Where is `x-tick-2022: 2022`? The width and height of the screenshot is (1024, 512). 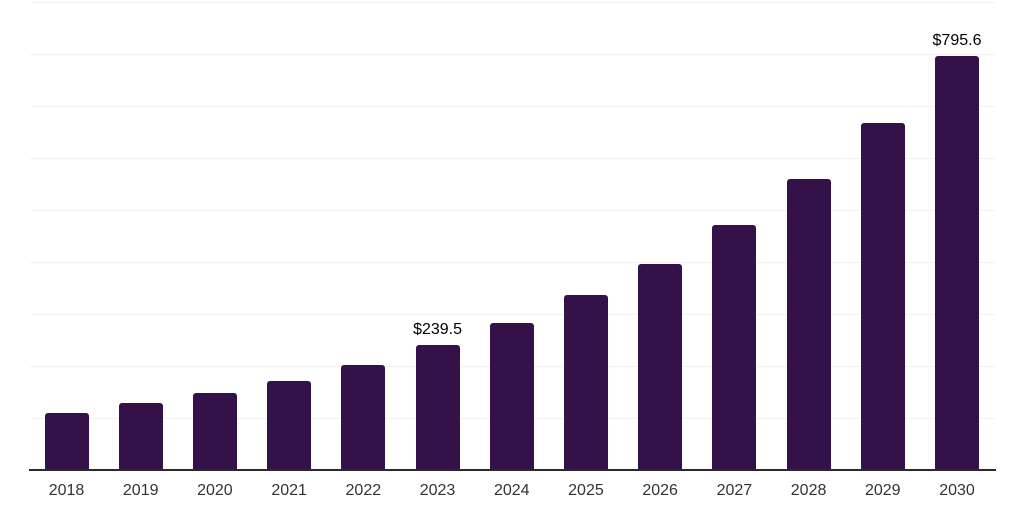 x-tick-2022: 2022 is located at coordinates (363, 490).